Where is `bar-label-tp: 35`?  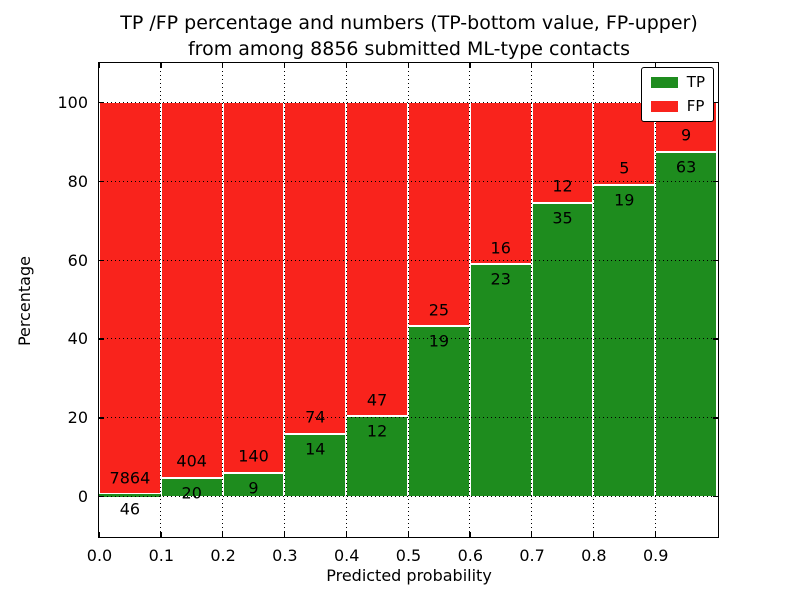
bar-label-tp: 35 is located at coordinates (562, 218).